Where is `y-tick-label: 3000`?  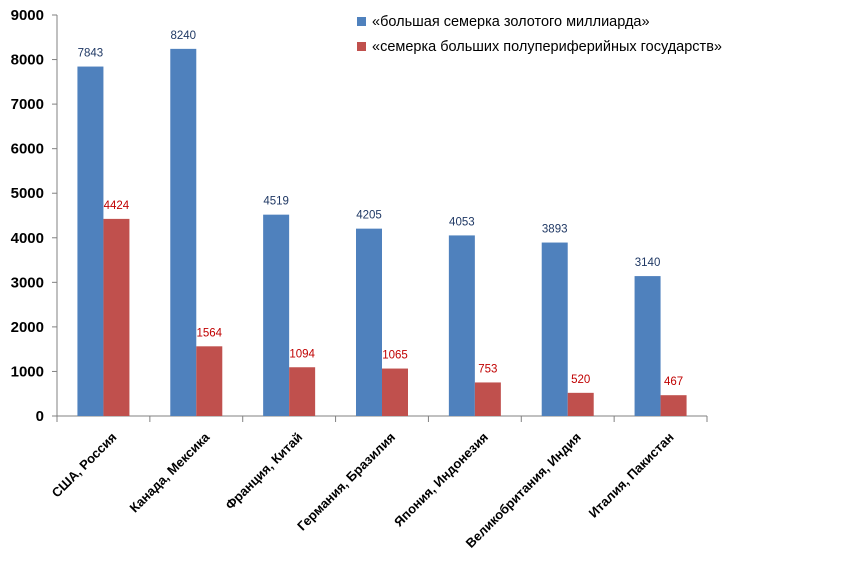
y-tick-label: 3000 is located at coordinates (27, 282).